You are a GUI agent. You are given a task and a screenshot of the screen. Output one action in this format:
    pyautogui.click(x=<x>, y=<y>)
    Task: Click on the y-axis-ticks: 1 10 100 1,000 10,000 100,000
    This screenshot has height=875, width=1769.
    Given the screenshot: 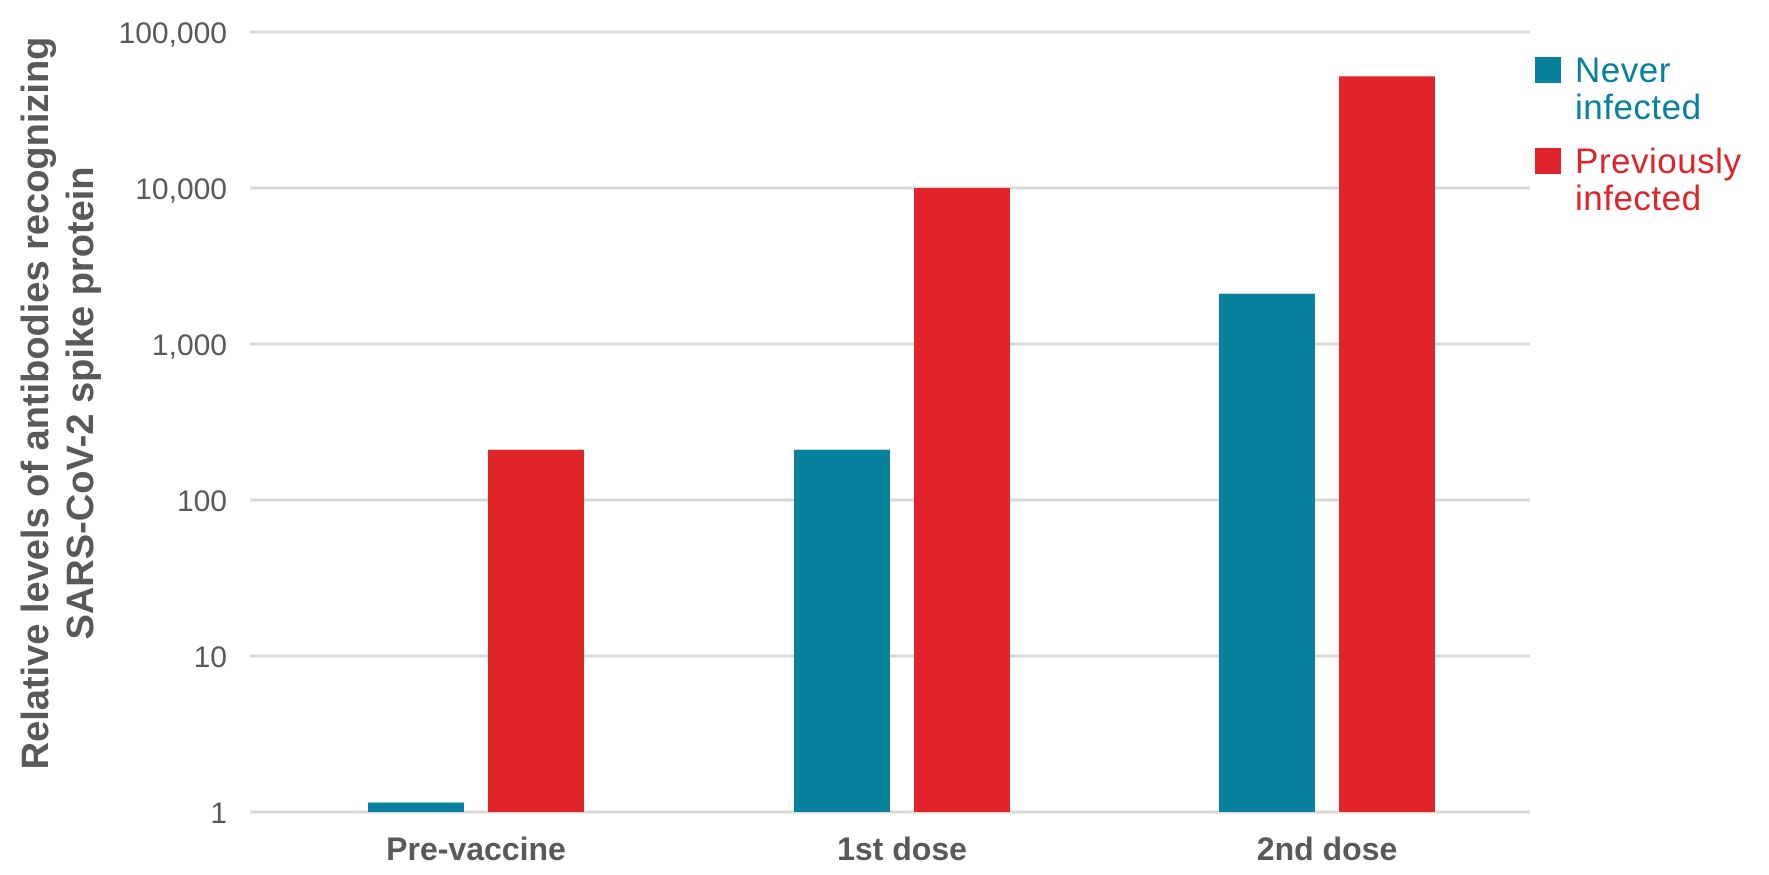 What is the action you would take?
    pyautogui.click(x=173, y=423)
    